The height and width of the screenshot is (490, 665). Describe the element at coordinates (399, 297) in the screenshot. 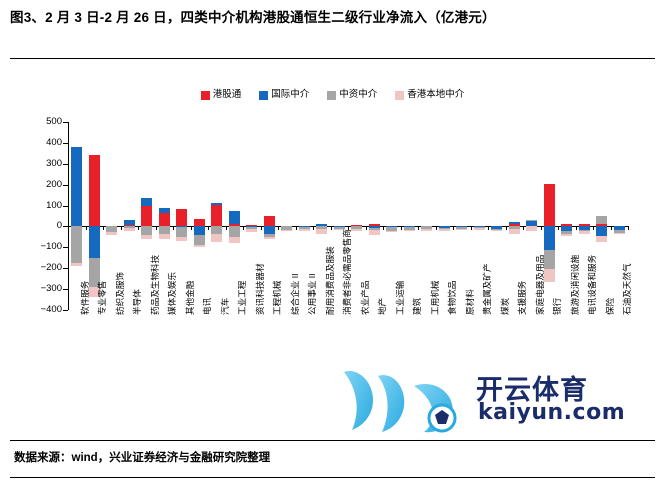

I see `x-axis-category-label: 工业运输` at that location.